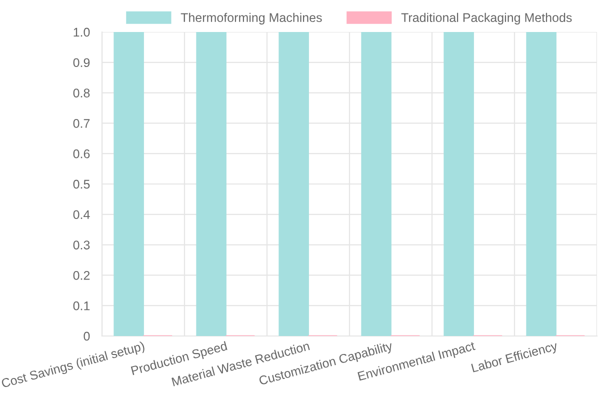  Describe the element at coordinates (81, 123) in the screenshot. I see `y-tick-label: 0.7` at that location.